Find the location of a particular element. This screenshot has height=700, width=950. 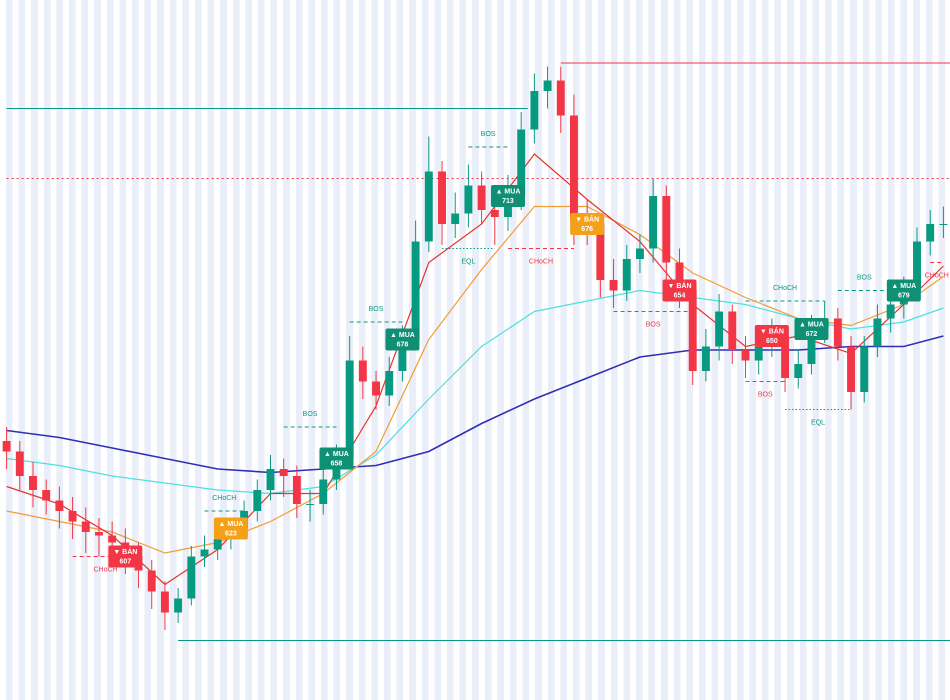

signal: ▲ MUA 713 is located at coordinates (507, 196).